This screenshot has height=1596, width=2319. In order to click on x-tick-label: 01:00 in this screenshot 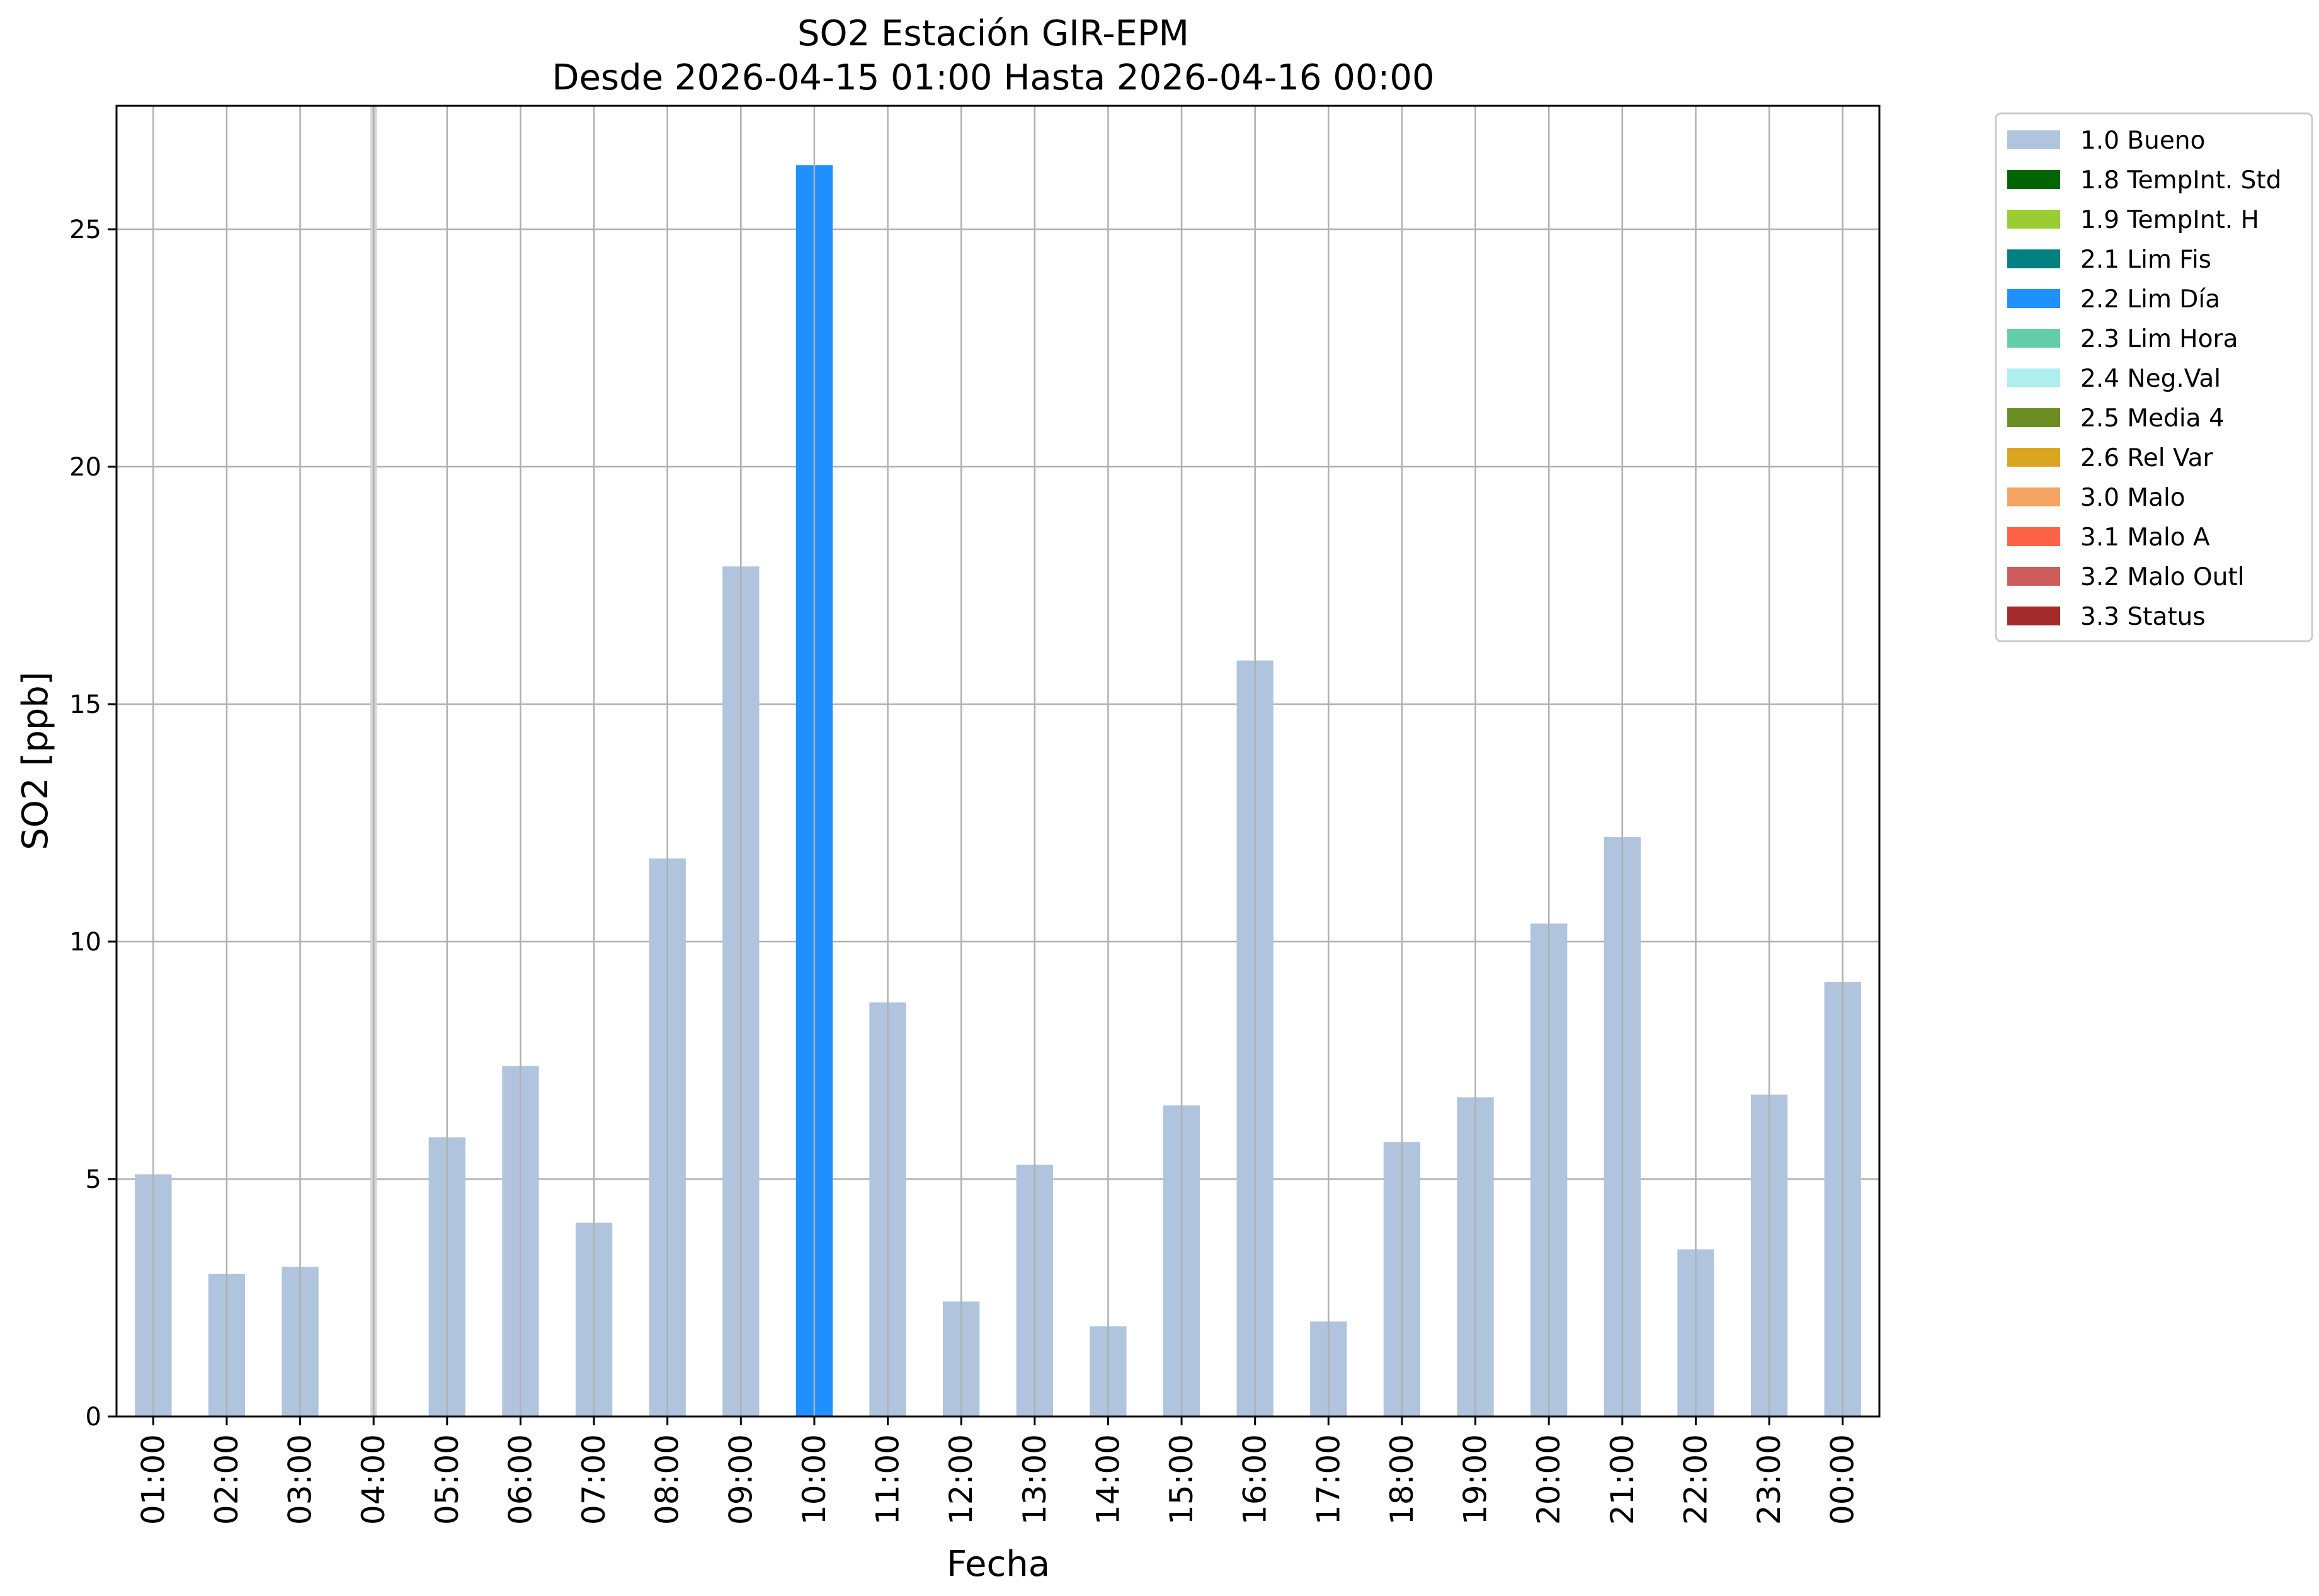, I will do `click(153, 1479)`.